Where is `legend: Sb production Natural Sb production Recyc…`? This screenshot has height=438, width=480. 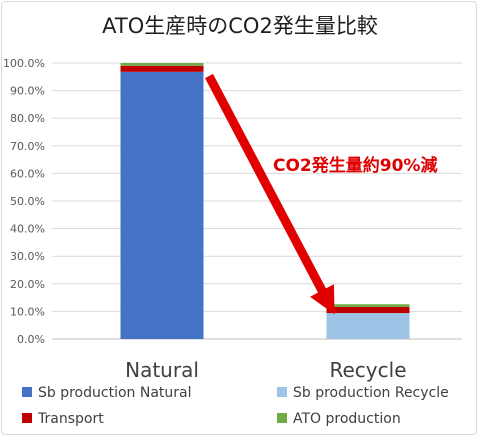
legend: Sb production Natural Sb production Recyc… is located at coordinates (235, 406).